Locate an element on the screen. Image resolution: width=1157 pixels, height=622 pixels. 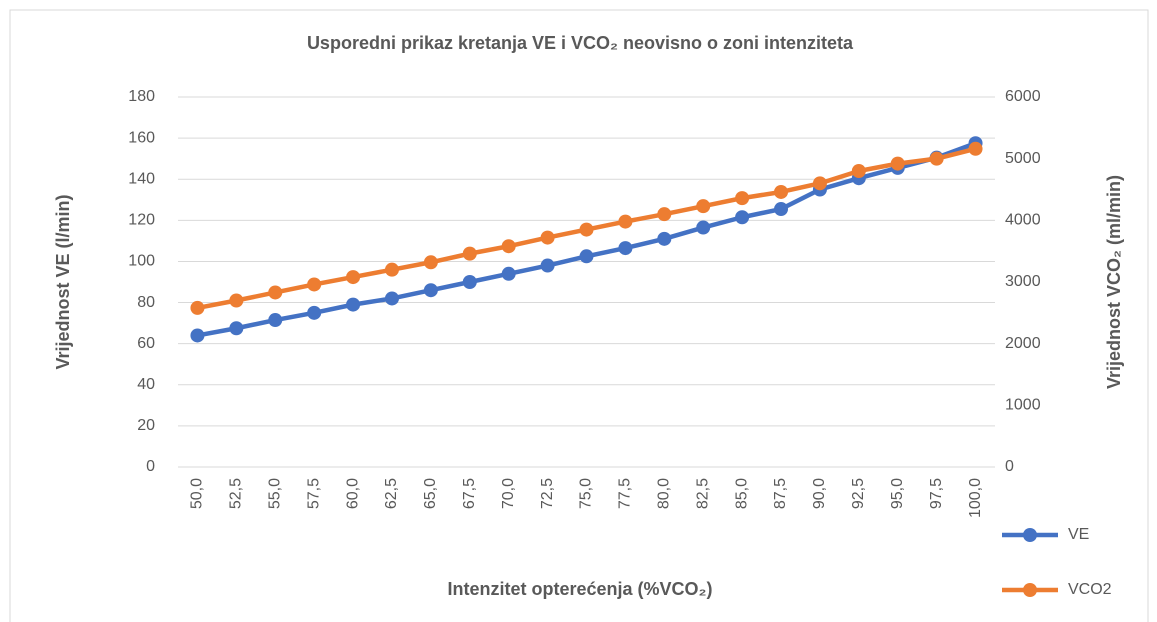
y2-tick-label: 1000 is located at coordinates (1023, 405).